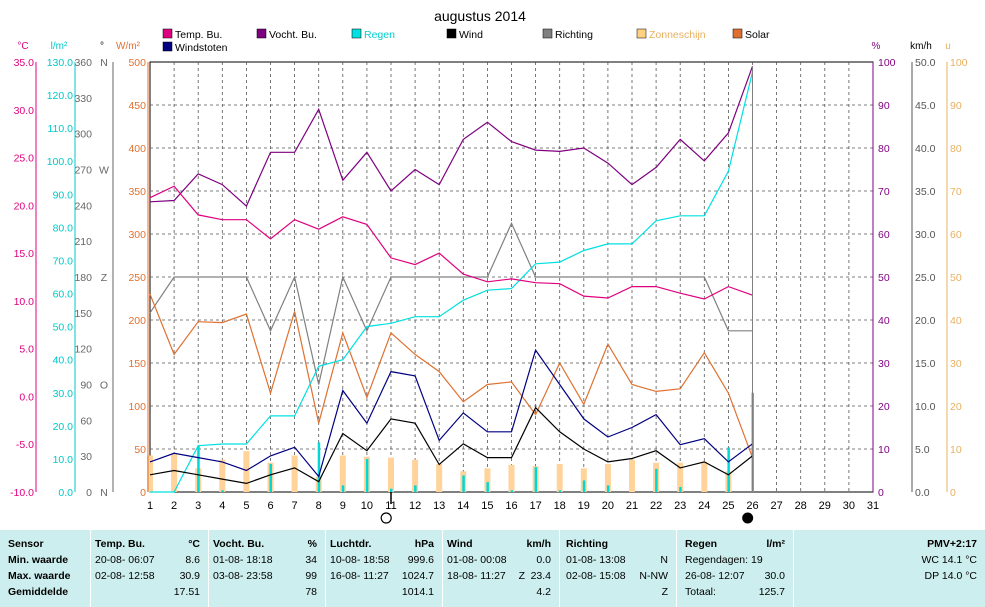  What do you see at coordinates (104, 386) in the screenshot?
I see `y-tick-compass: O` at bounding box center [104, 386].